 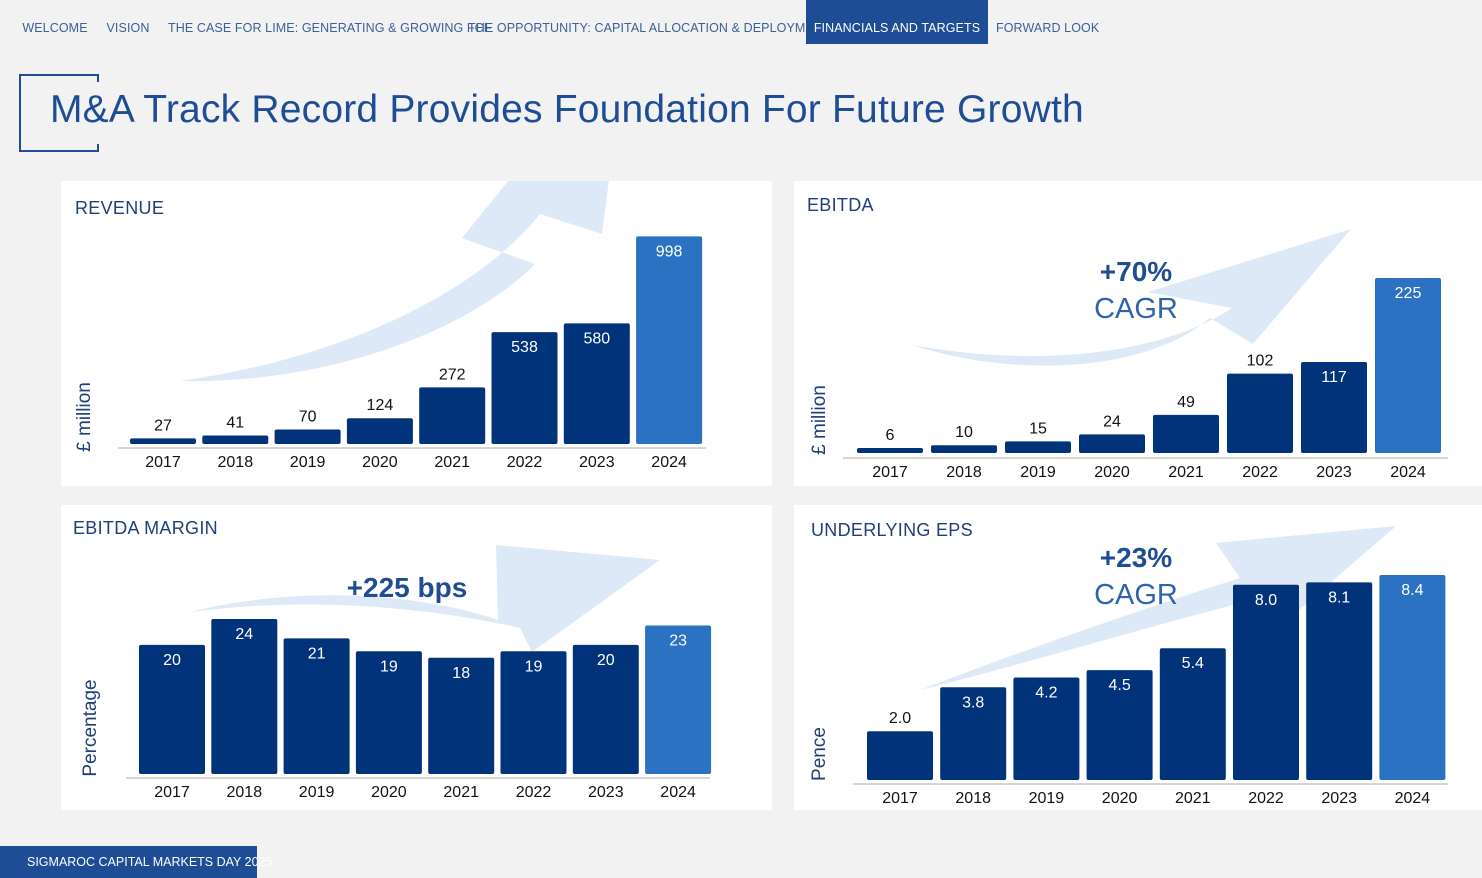 I want to click on nav-tab-forward-look: FORWARD LOOK, so click(x=1048, y=28).